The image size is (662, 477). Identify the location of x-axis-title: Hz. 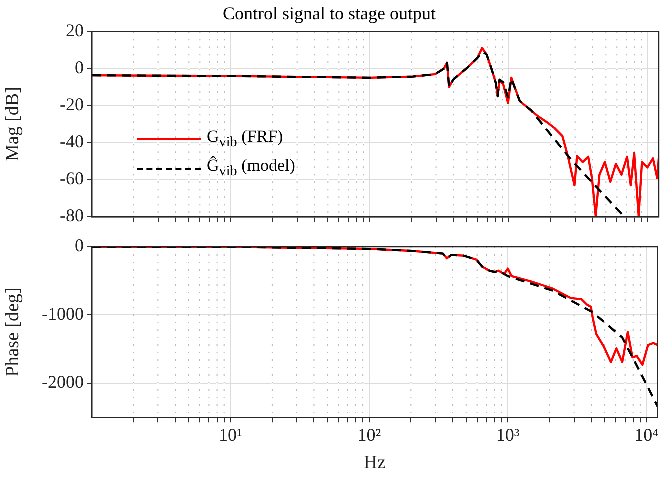
(375, 463).